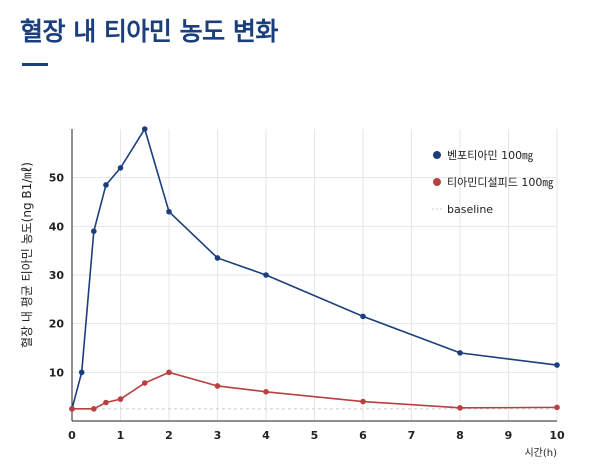 This screenshot has width=600, height=468. Describe the element at coordinates (72, 435) in the screenshot. I see `x-tick-label: 0` at that location.